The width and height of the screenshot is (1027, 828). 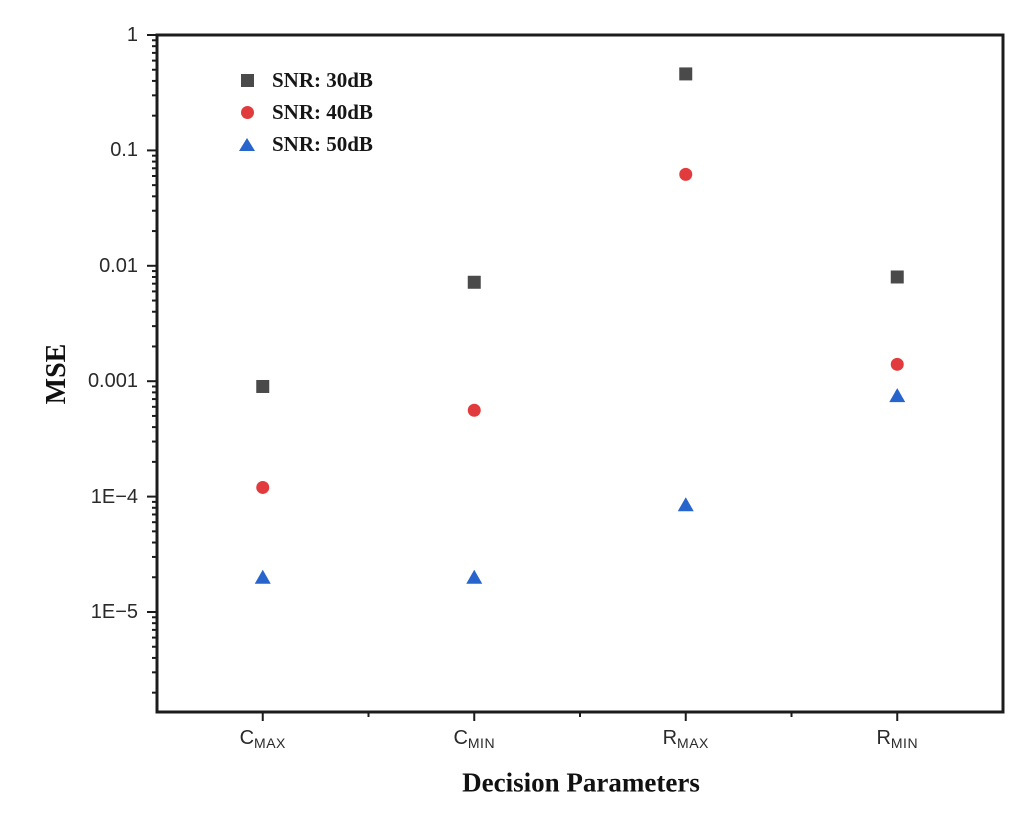 I want to click on y-tick-label: 1, so click(x=132, y=35).